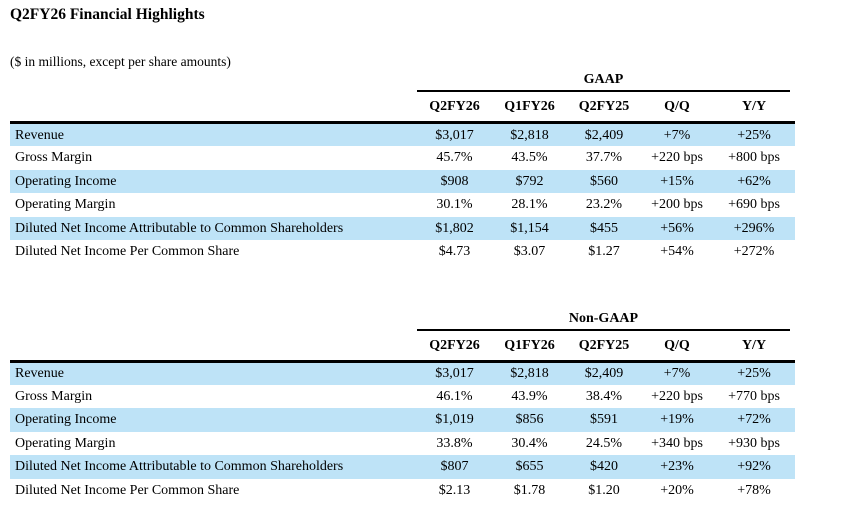 This screenshot has height=523, width=843. I want to click on cell-value: +15%, so click(677, 181).